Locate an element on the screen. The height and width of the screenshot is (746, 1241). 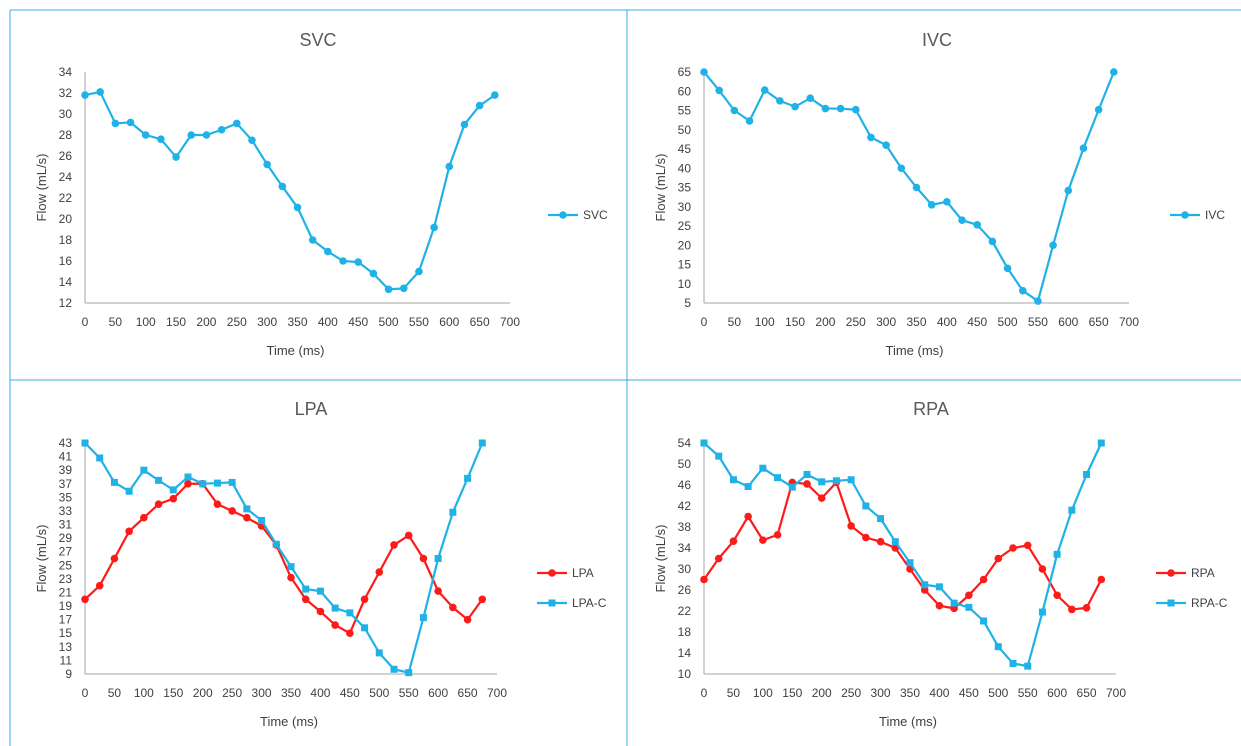
x-tick-label: 50 is located at coordinates (115, 693).